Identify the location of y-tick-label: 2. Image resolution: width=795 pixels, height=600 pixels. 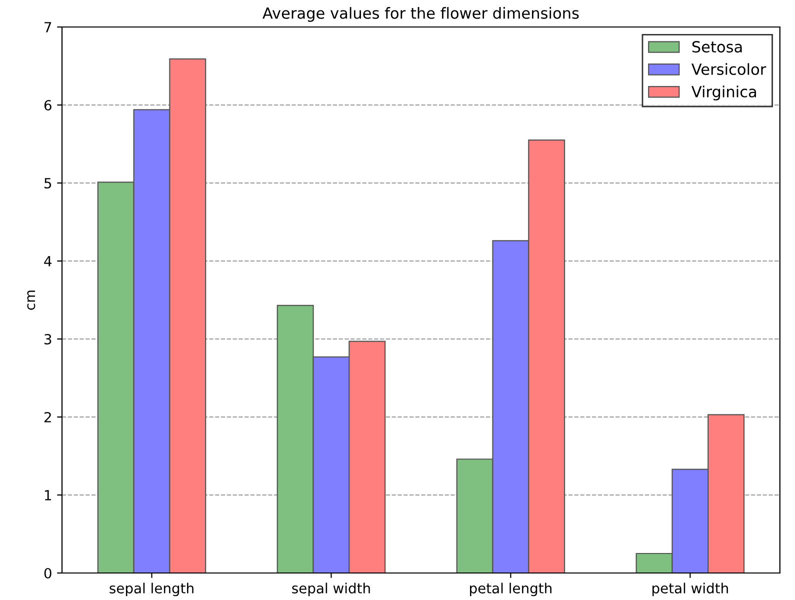
(47, 417).